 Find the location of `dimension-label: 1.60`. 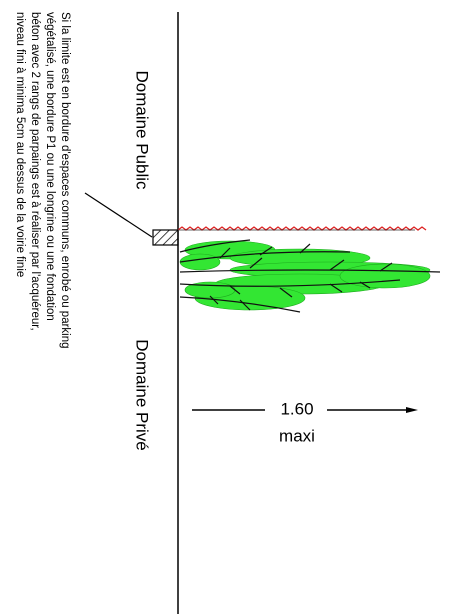

dimension-label: 1.60 is located at coordinates (296, 408).